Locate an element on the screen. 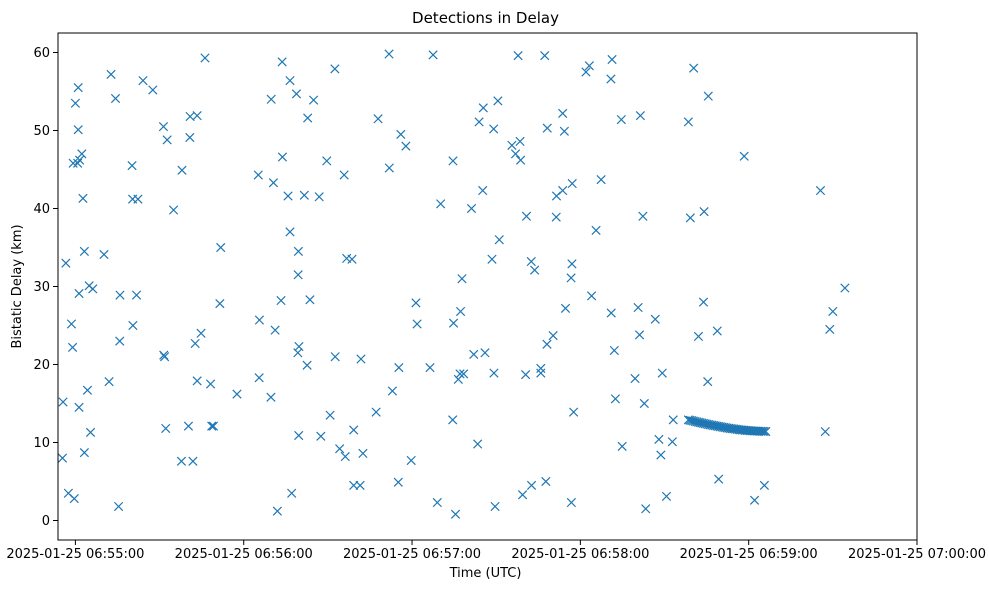 The height and width of the screenshot is (590, 989). x-tick-label: 2025-01-25 06:56:00 is located at coordinates (244, 554).